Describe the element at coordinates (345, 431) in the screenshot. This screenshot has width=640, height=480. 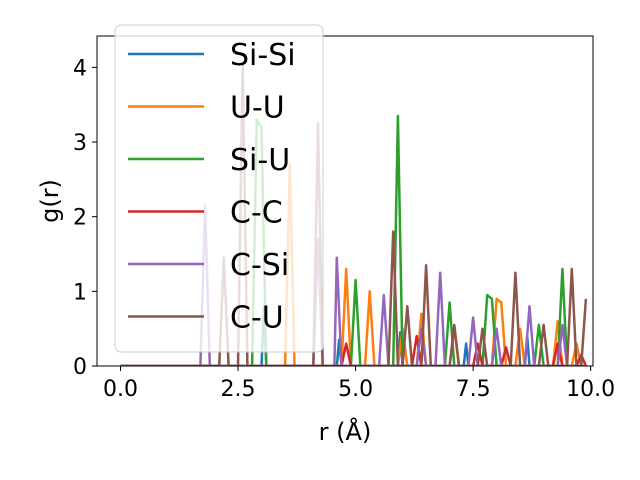
I see `x-axis-label: r (Å)` at that location.